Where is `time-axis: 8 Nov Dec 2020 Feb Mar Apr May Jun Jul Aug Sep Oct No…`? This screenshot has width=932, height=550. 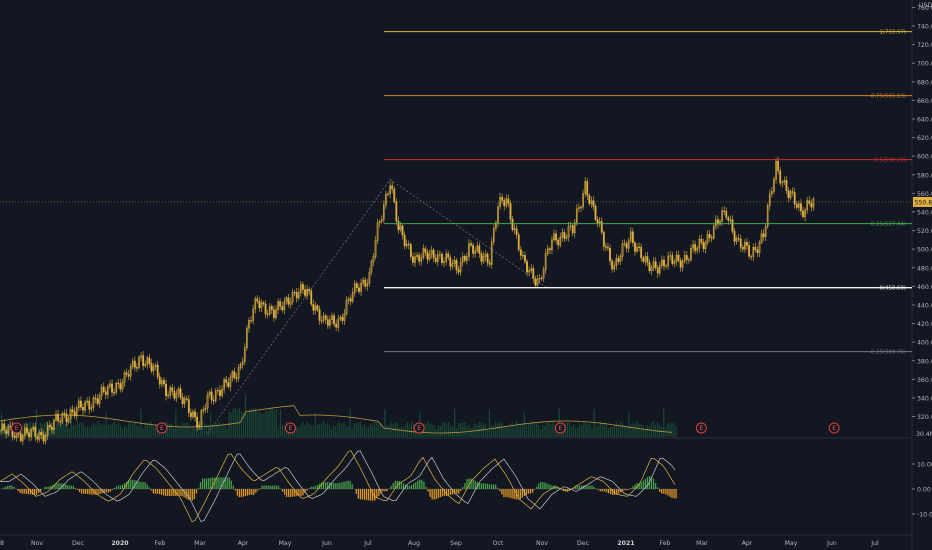
time-axis: 8 Nov Dec 2020 Feb Mar Apr May Jun Jul Aug Sep Oct No… is located at coordinates (439, 543).